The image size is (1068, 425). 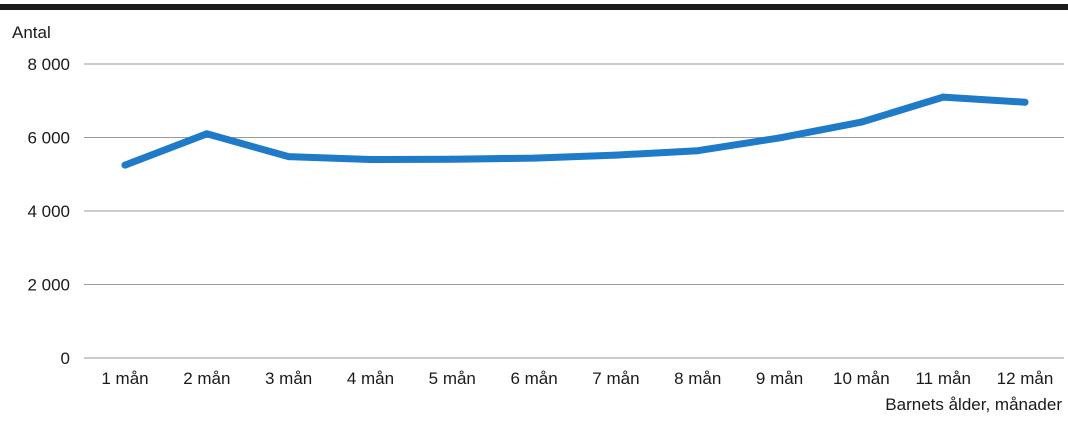 I want to click on y-tick-labels: 0 2 000 4 000 6 000 8 000, so click(x=48, y=211).